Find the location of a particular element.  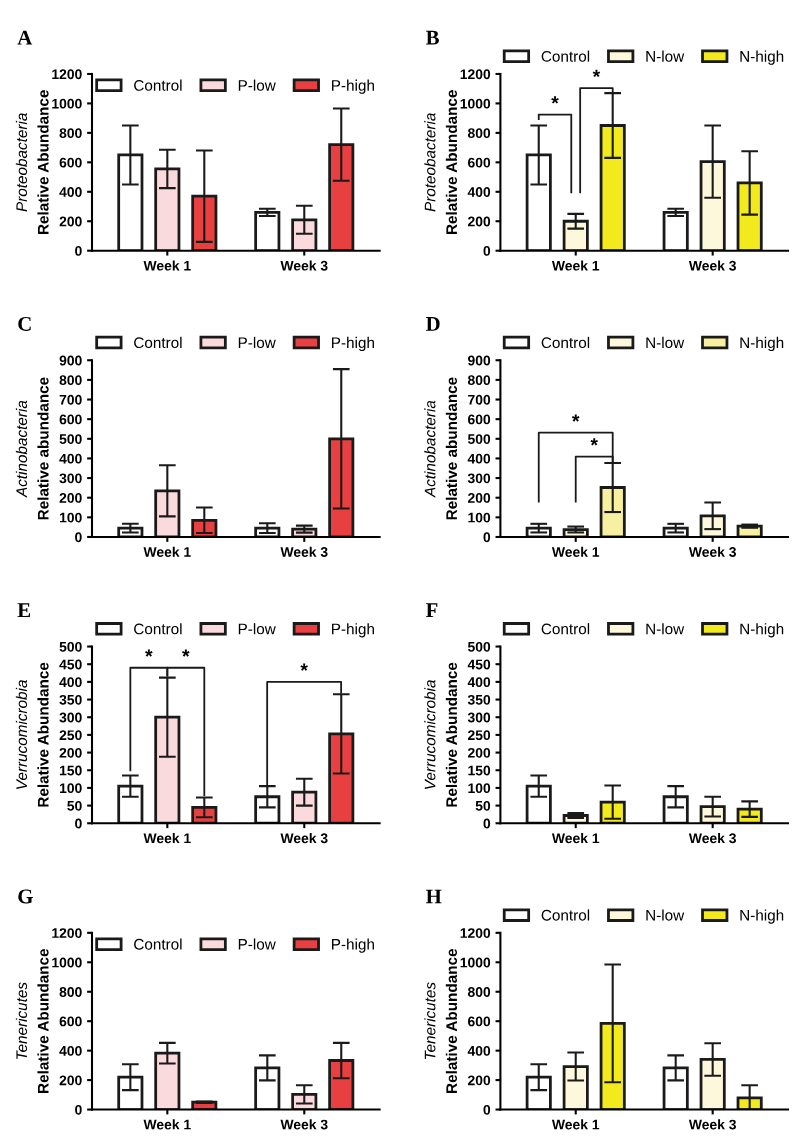

chart-title: F is located at coordinates (431, 610).